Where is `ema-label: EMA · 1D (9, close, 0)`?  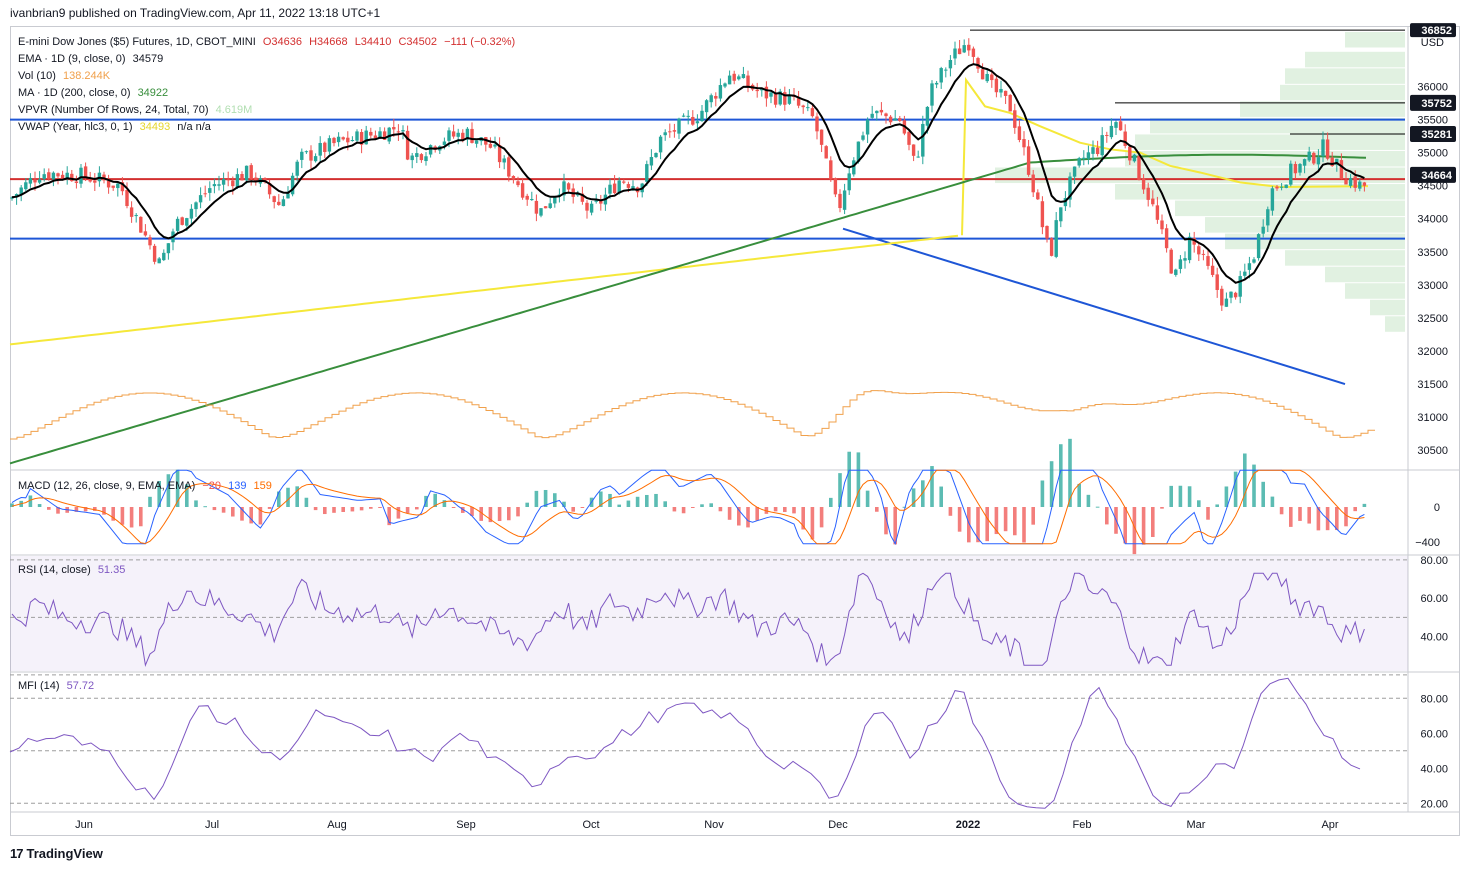
ema-label: EMA · 1D (9, close, 0) is located at coordinates (72, 59).